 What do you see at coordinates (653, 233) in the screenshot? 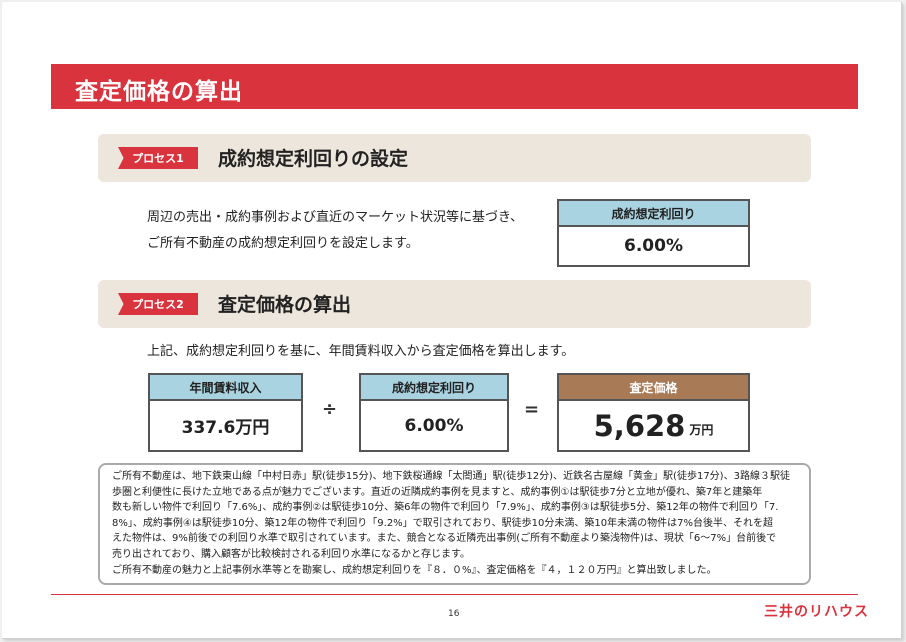
I see `process1-yield-box: 成約想定利回り 6.00%` at bounding box center [653, 233].